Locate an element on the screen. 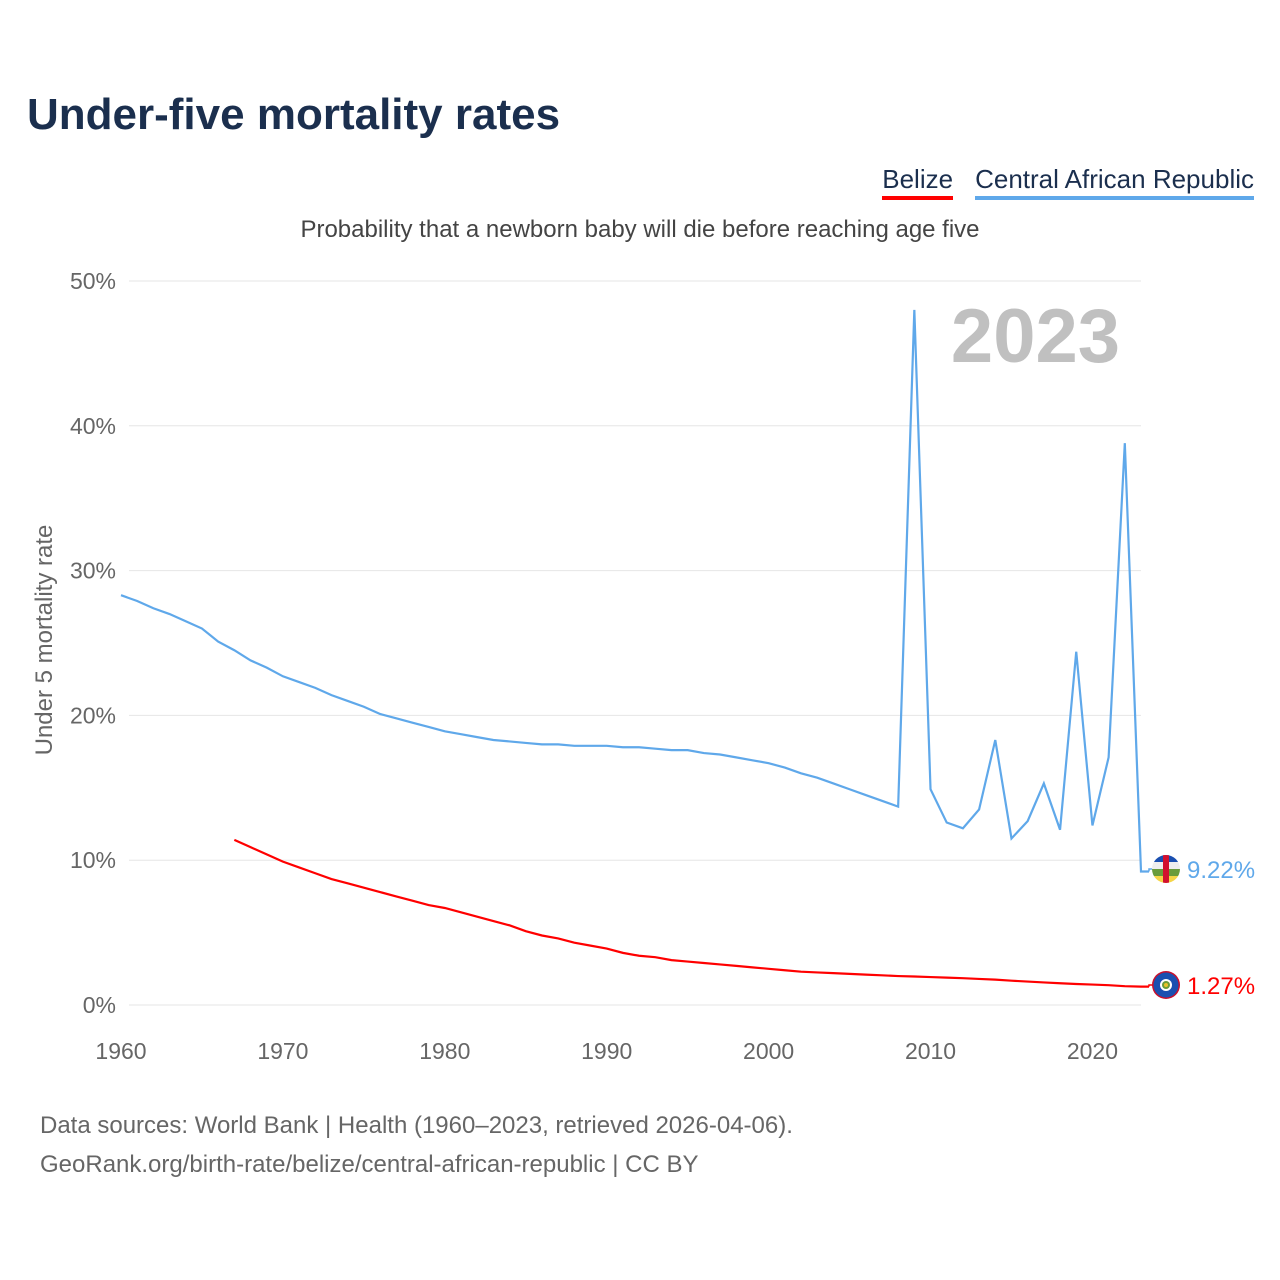 Image resolution: width=1280 pixels, height=1280 pixels. y-tick-label: 50% is located at coordinates (93, 281).